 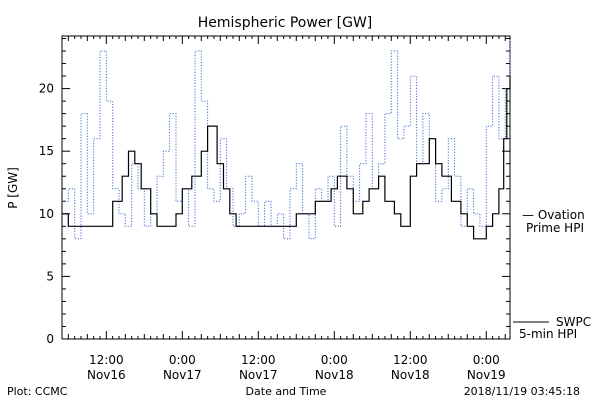 What do you see at coordinates (50, 276) in the screenshot?
I see `y-tick-label: 5` at bounding box center [50, 276].